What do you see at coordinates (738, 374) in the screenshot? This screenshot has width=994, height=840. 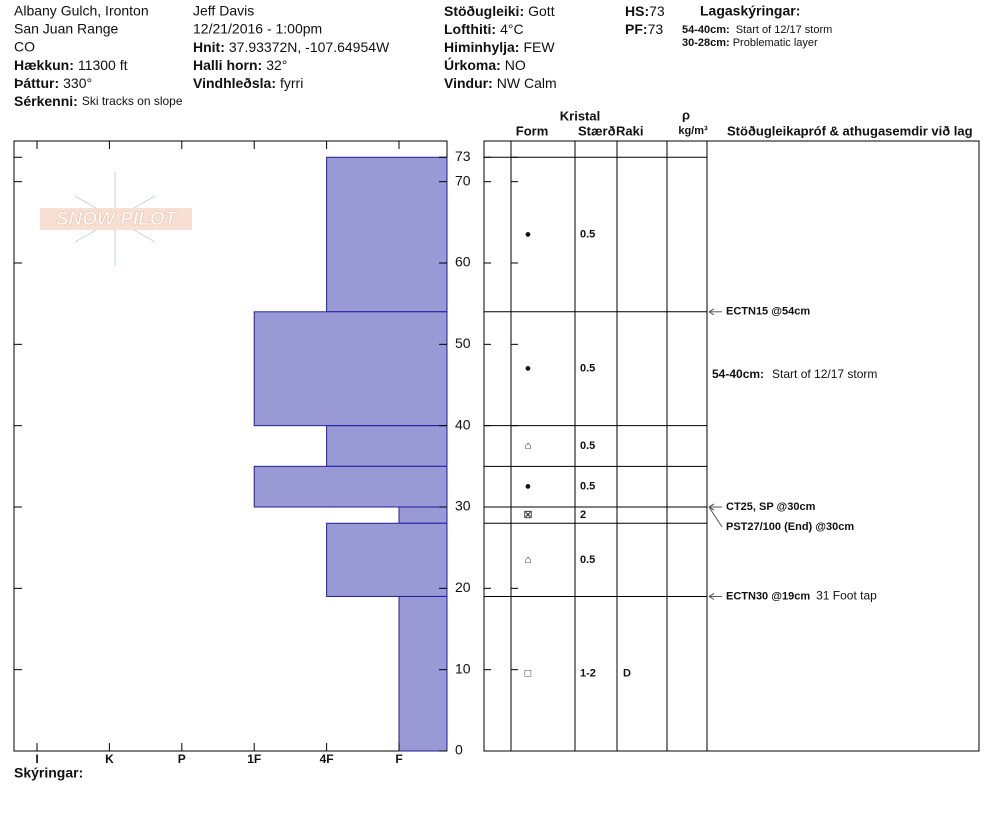 I see `comment-label: 54-40cm:` at bounding box center [738, 374].